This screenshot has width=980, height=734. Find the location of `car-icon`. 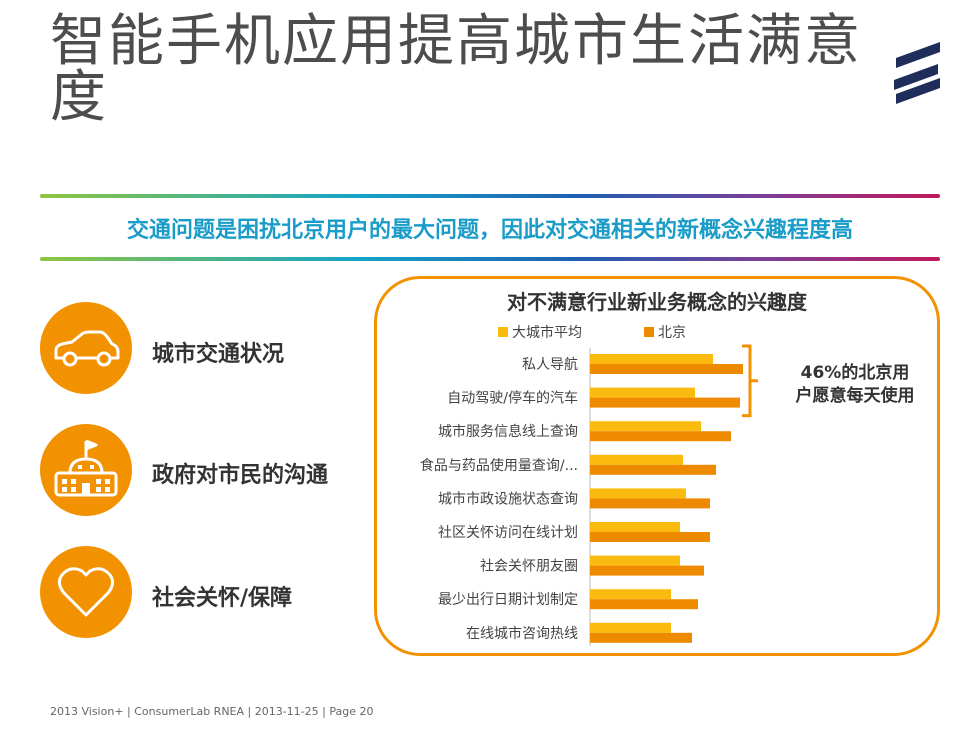

car-icon is located at coordinates (87, 348).